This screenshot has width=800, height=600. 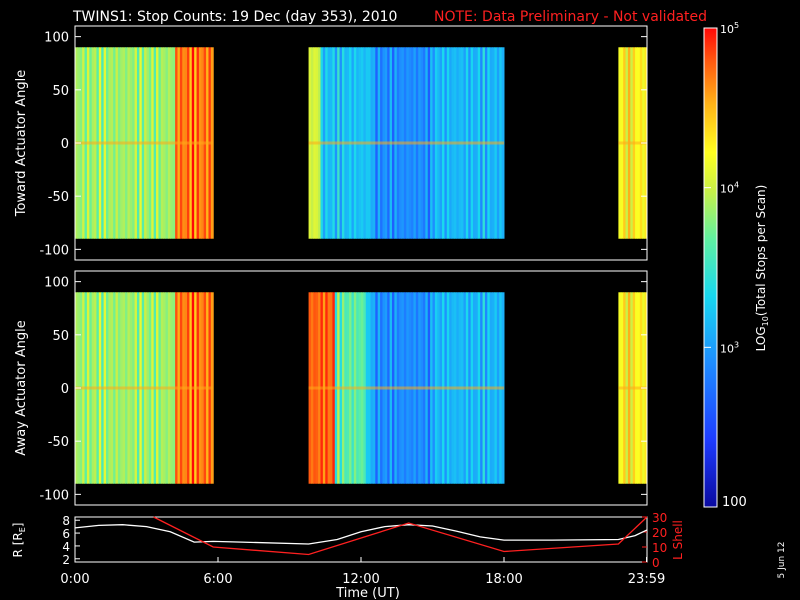 What do you see at coordinates (66, 534) in the screenshot?
I see `left-y-tick-label: 6` at bounding box center [66, 534].